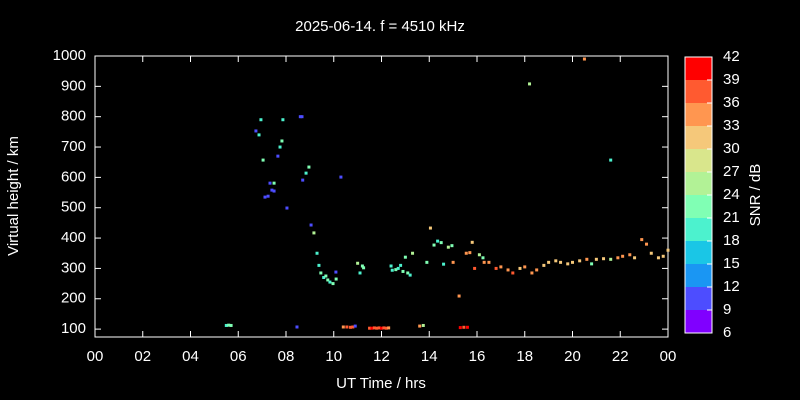 This screenshot has width=800, height=400. I want to click on x-tick-label: 08, so click(286, 356).